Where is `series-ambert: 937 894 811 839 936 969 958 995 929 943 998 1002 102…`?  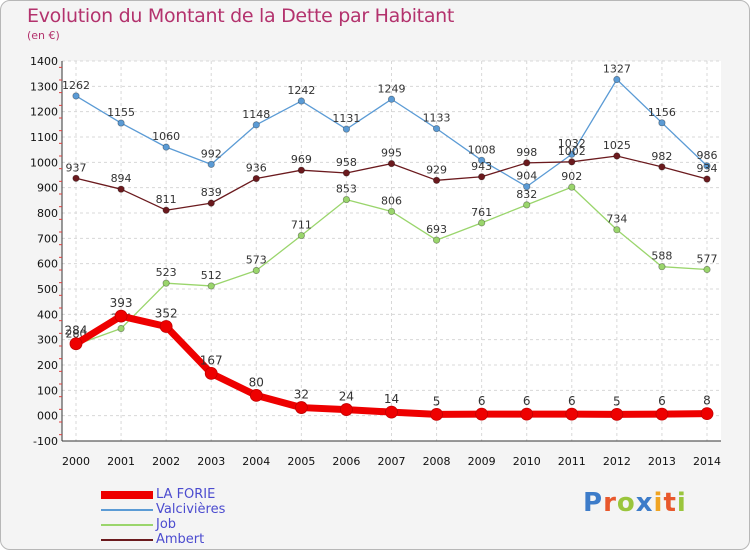
series-ambert: 937 894 811 839 936 969 958 995 929 943 998 1002 102… is located at coordinates (392, 176).